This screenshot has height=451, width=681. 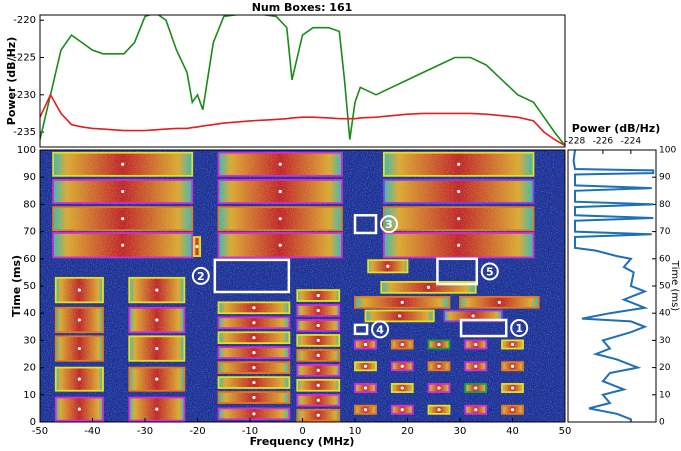 What do you see at coordinates (11, 81) in the screenshot?
I see `y-axis-label: Power (dB/Hz)` at bounding box center [11, 81].